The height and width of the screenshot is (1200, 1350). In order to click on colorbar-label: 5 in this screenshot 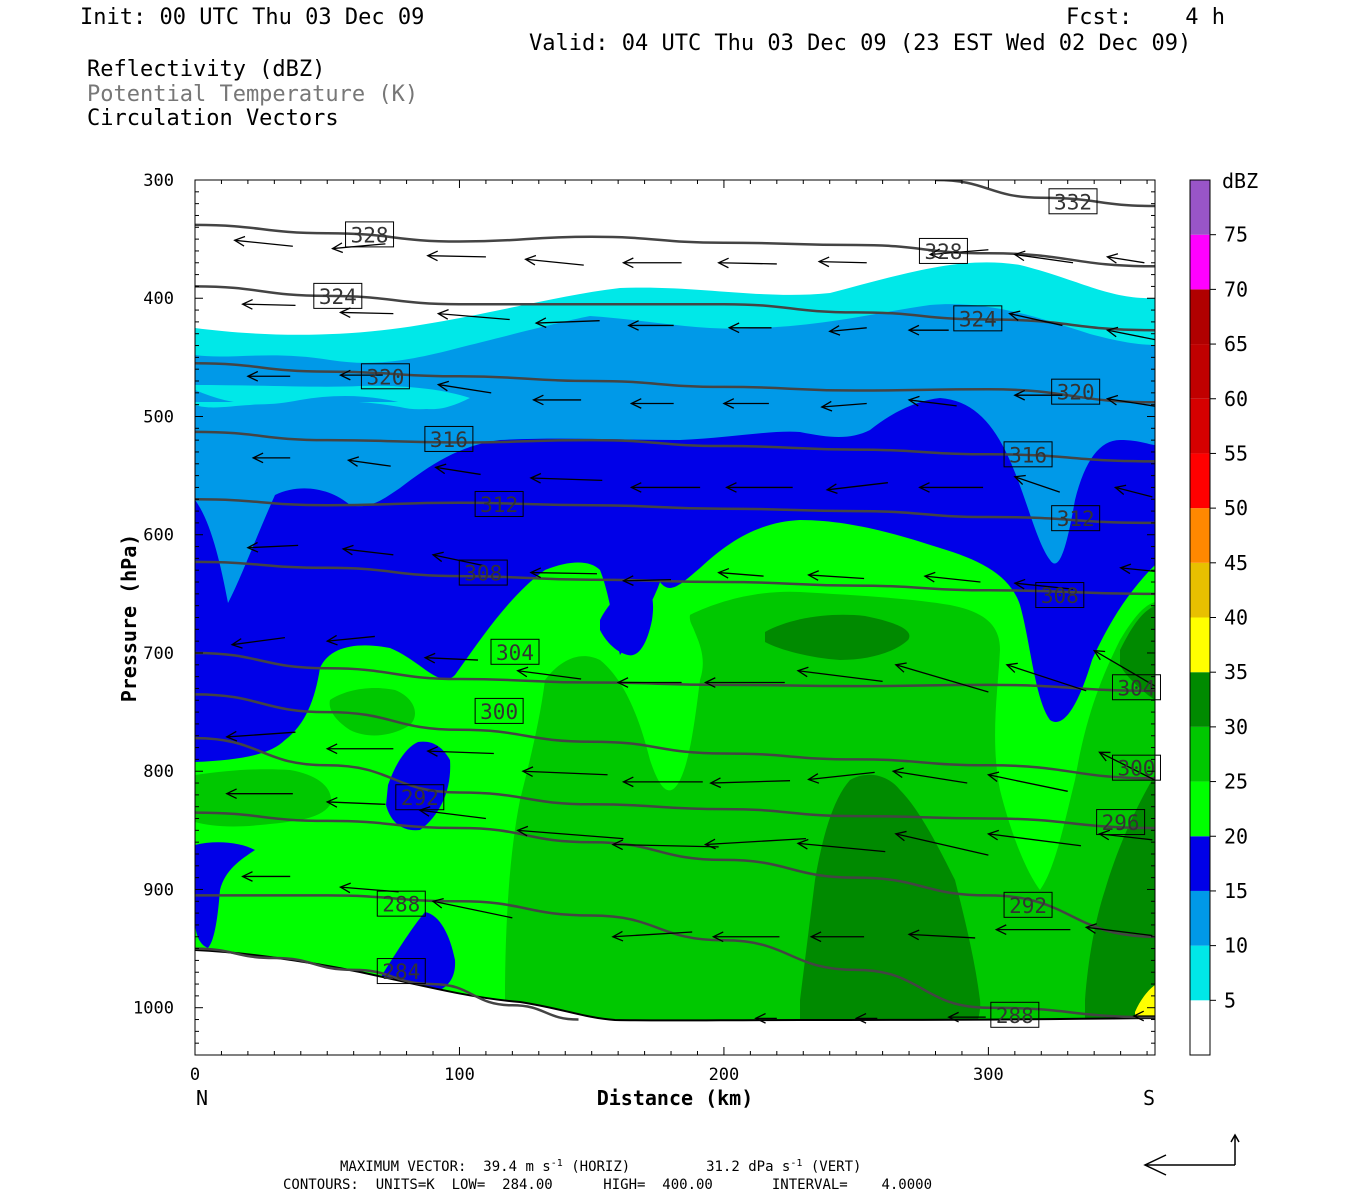, I will do `click(1230, 1000)`.